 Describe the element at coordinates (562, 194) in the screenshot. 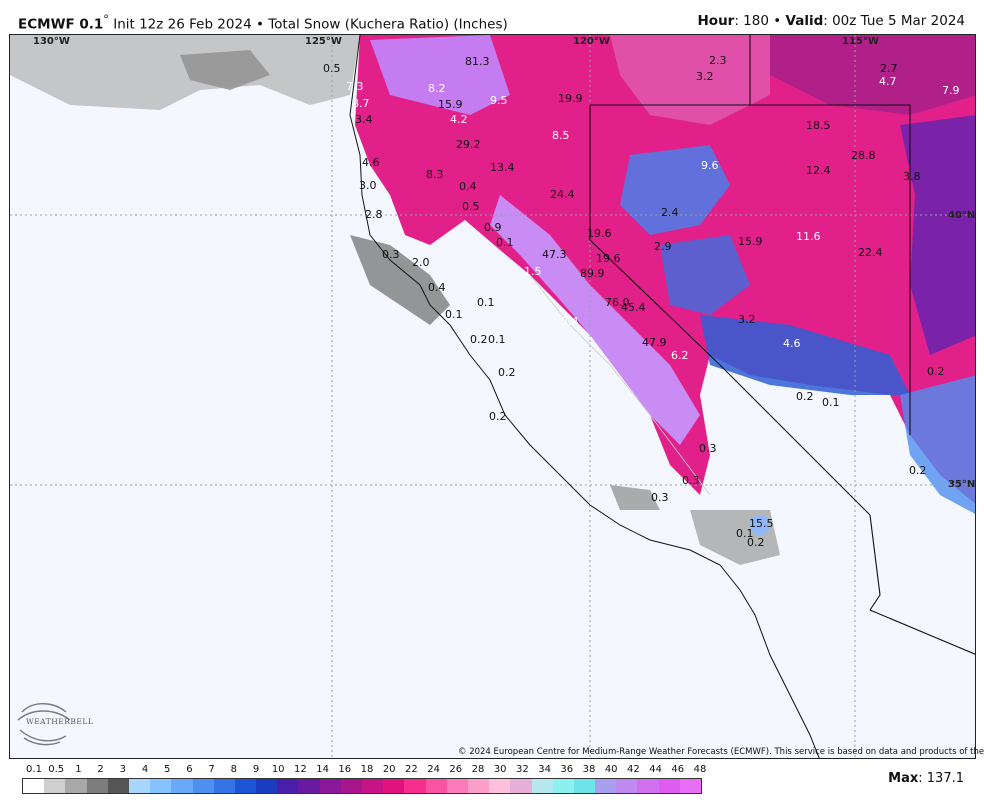

I see `snow-value: 24.4` at that location.